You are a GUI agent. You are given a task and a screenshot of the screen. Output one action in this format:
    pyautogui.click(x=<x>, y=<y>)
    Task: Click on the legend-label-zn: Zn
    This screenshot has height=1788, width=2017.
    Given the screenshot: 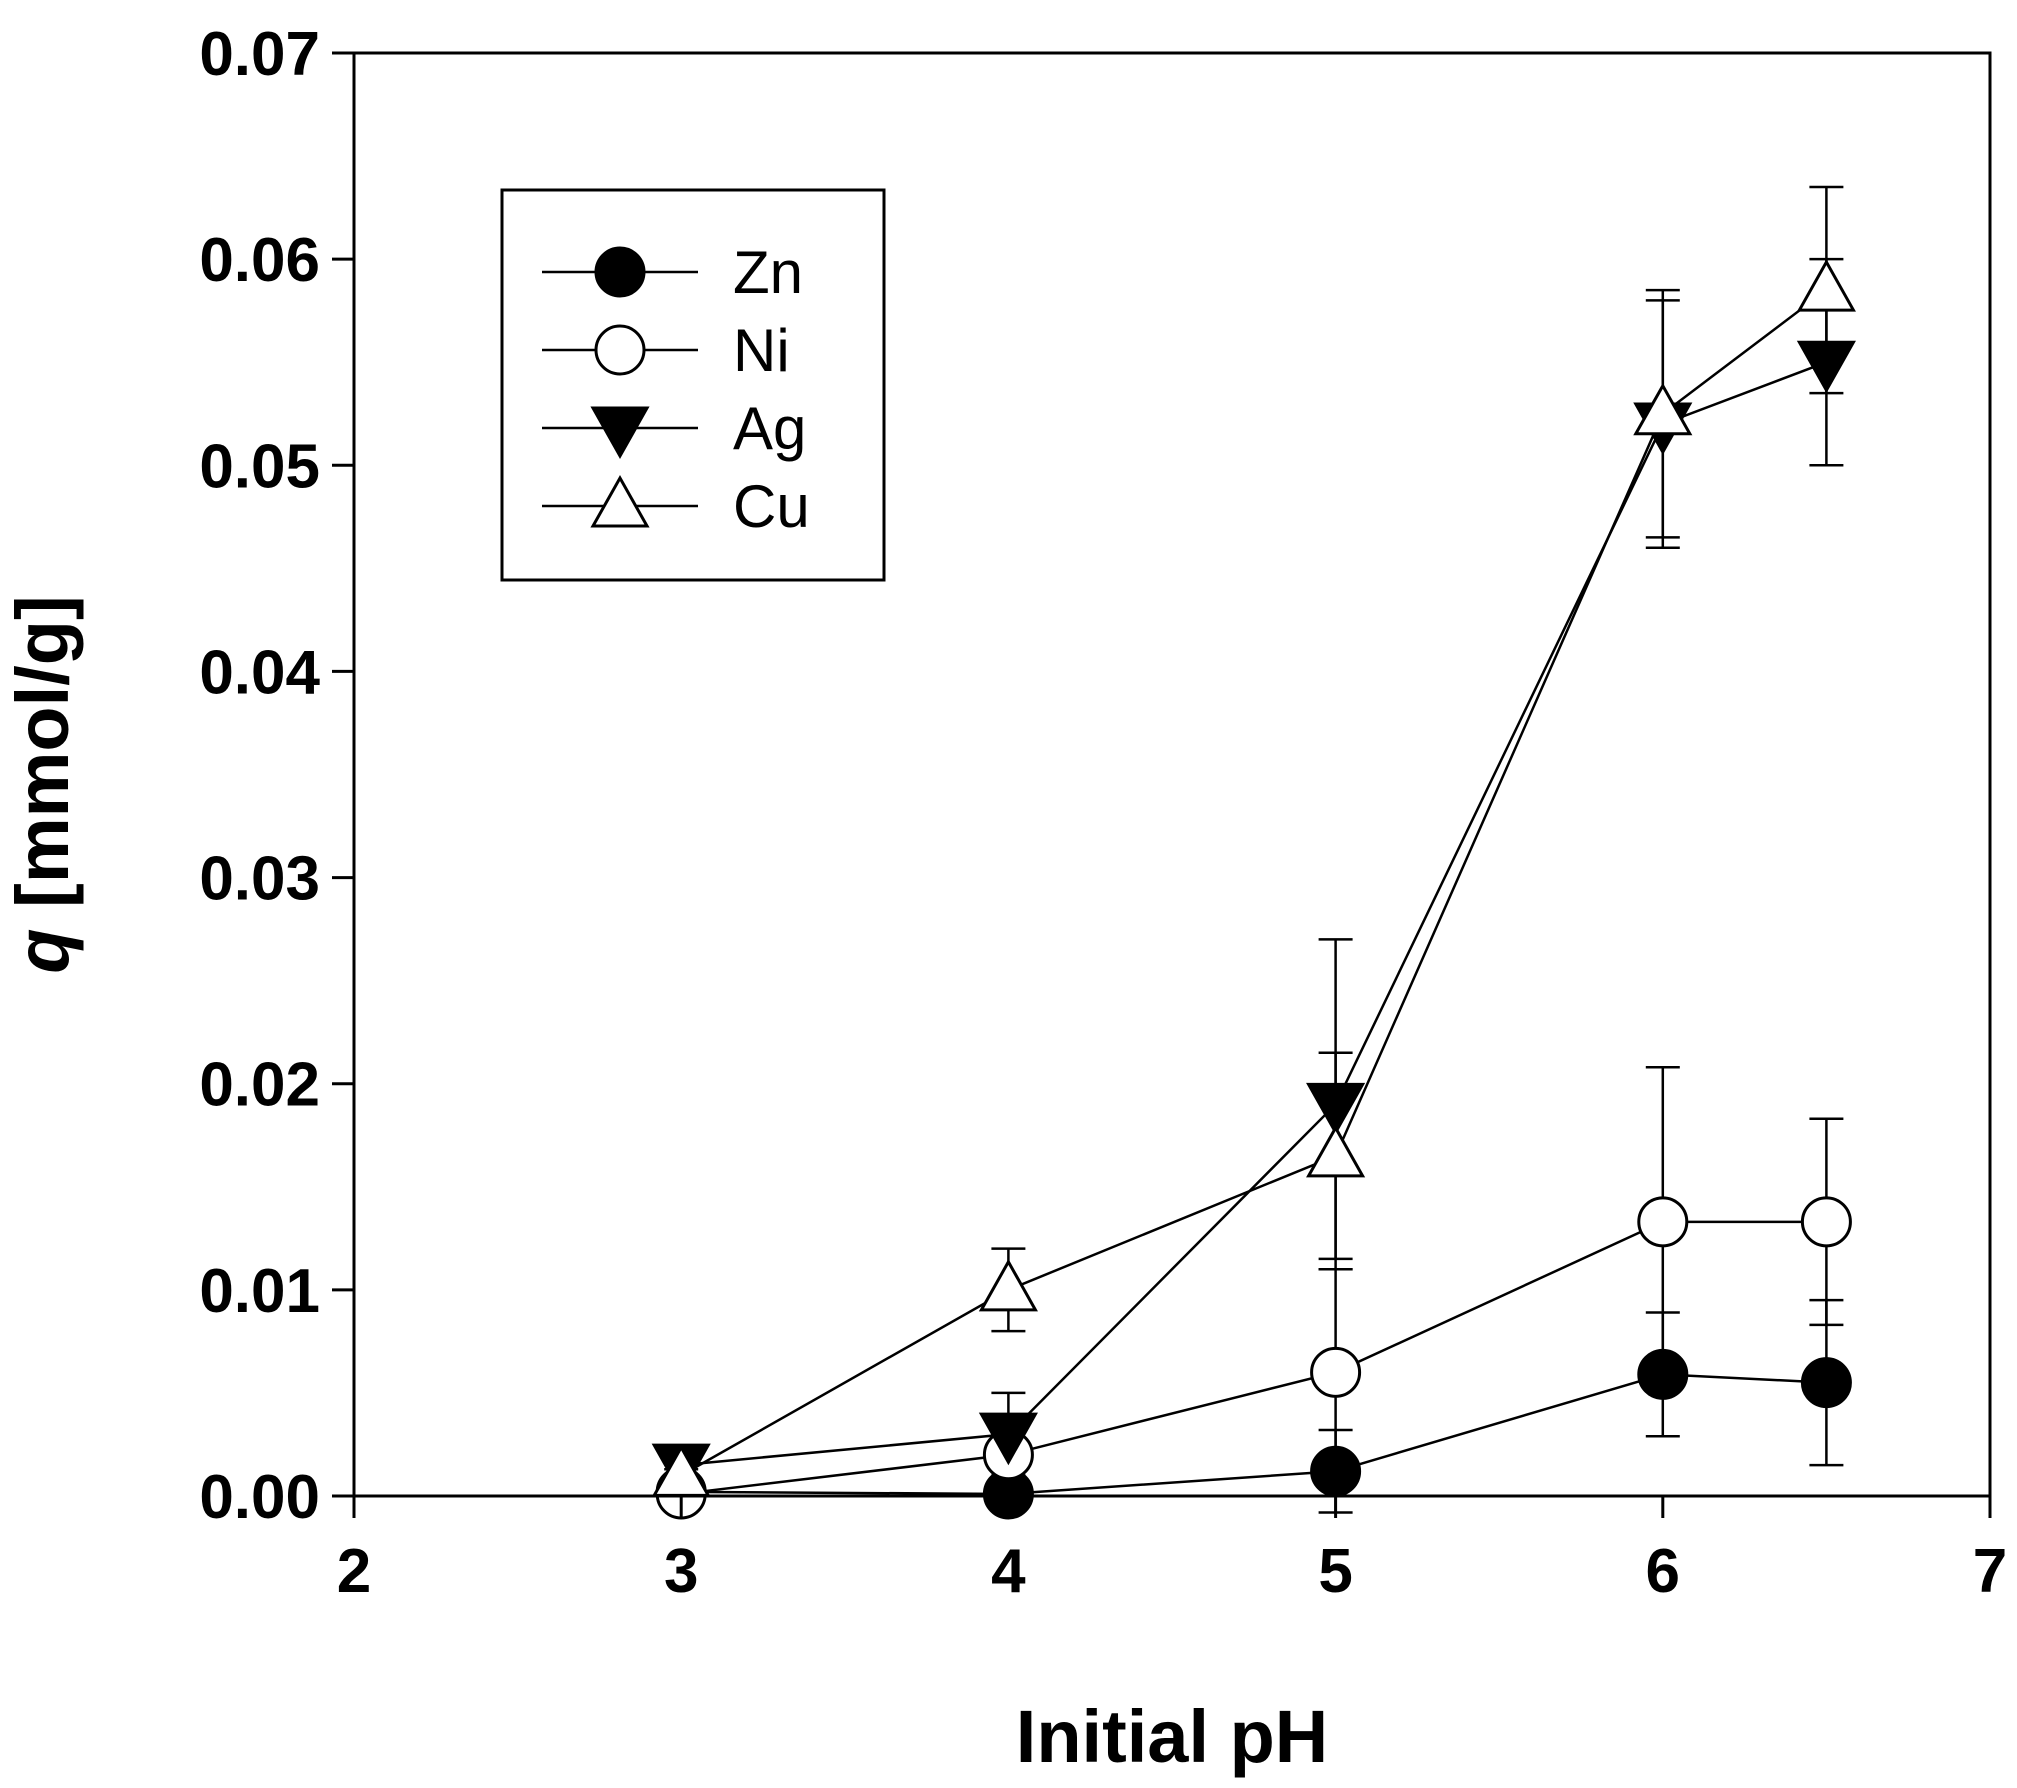 What is the action you would take?
    pyautogui.click(x=768, y=272)
    